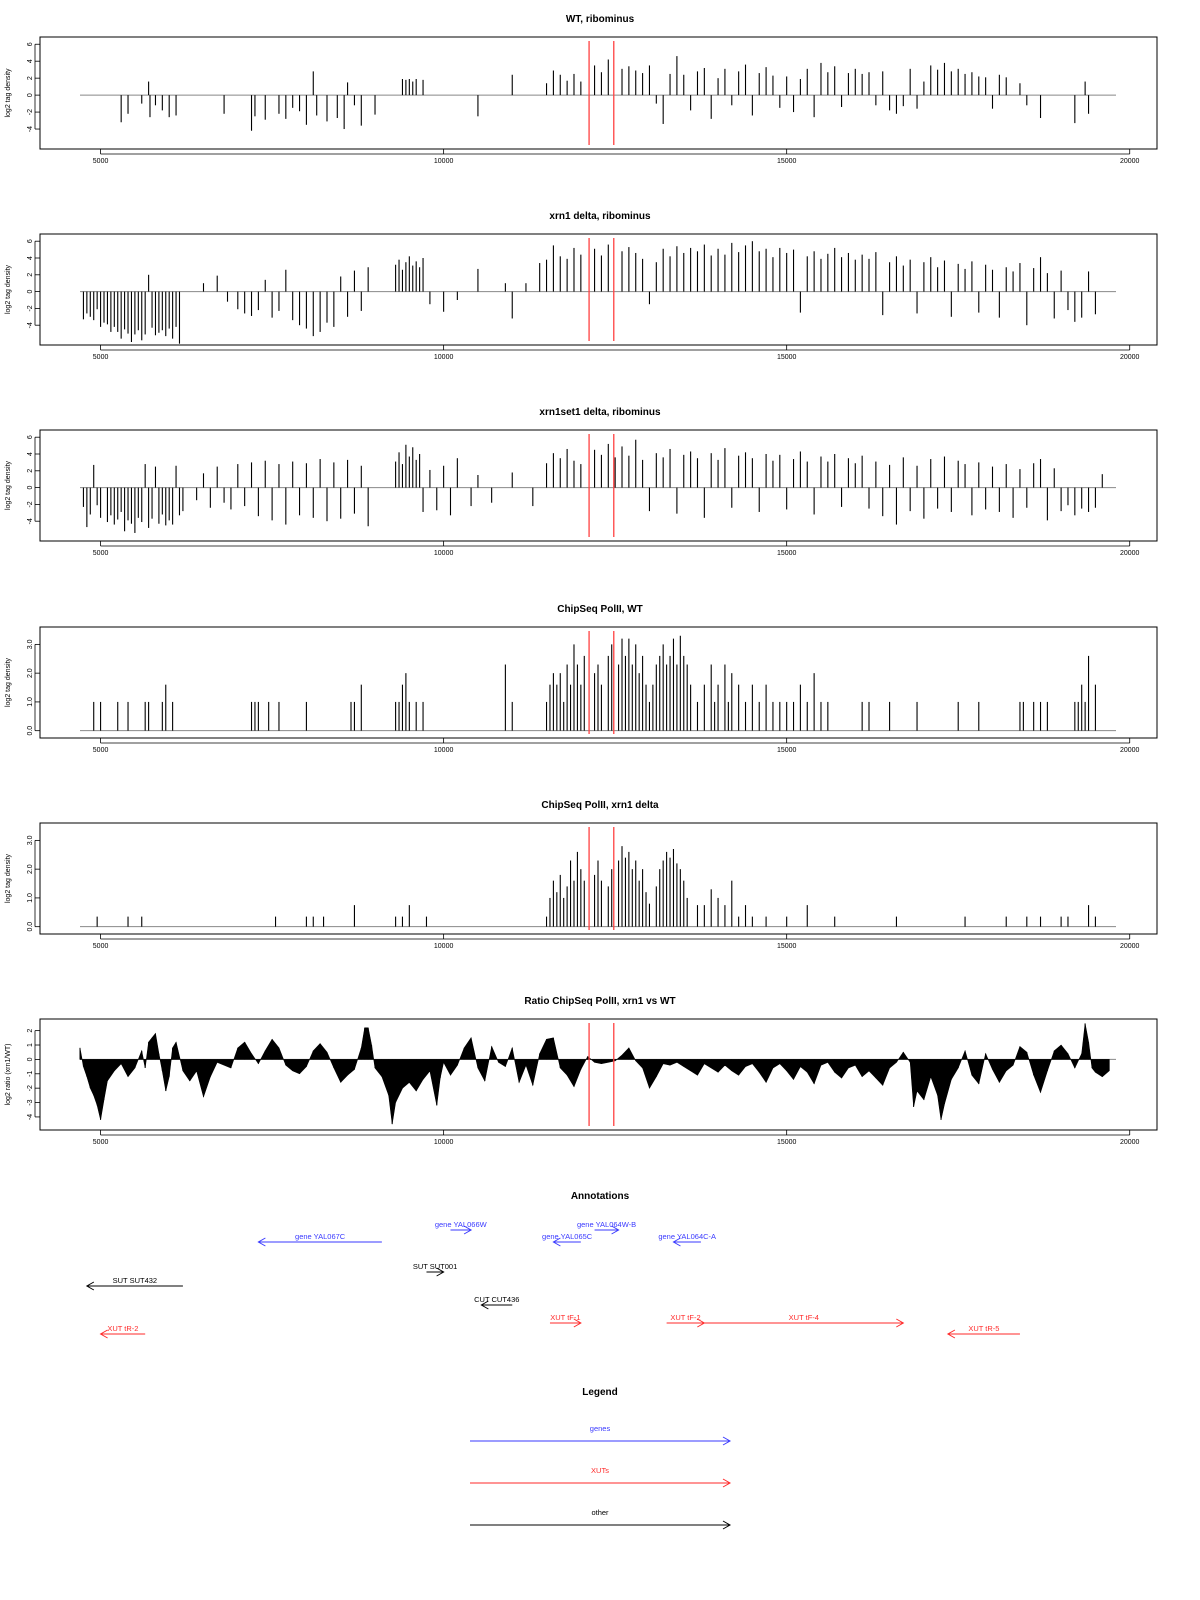  What do you see at coordinates (599, 1001) in the screenshot?
I see `panel-title: Ratio ChipSeq PolII, xrn1 vs WT` at bounding box center [599, 1001].